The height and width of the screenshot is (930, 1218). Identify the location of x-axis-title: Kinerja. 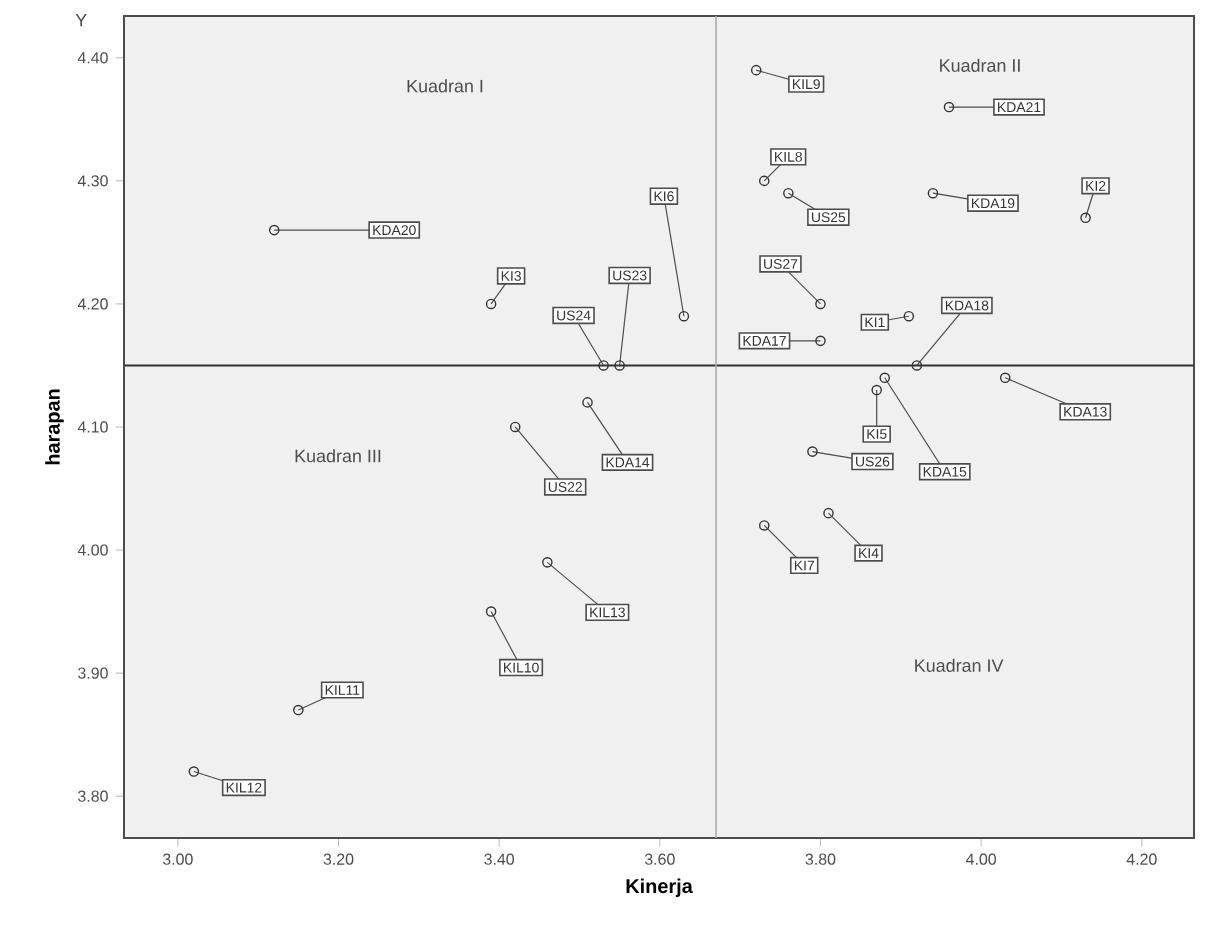
(659, 888).